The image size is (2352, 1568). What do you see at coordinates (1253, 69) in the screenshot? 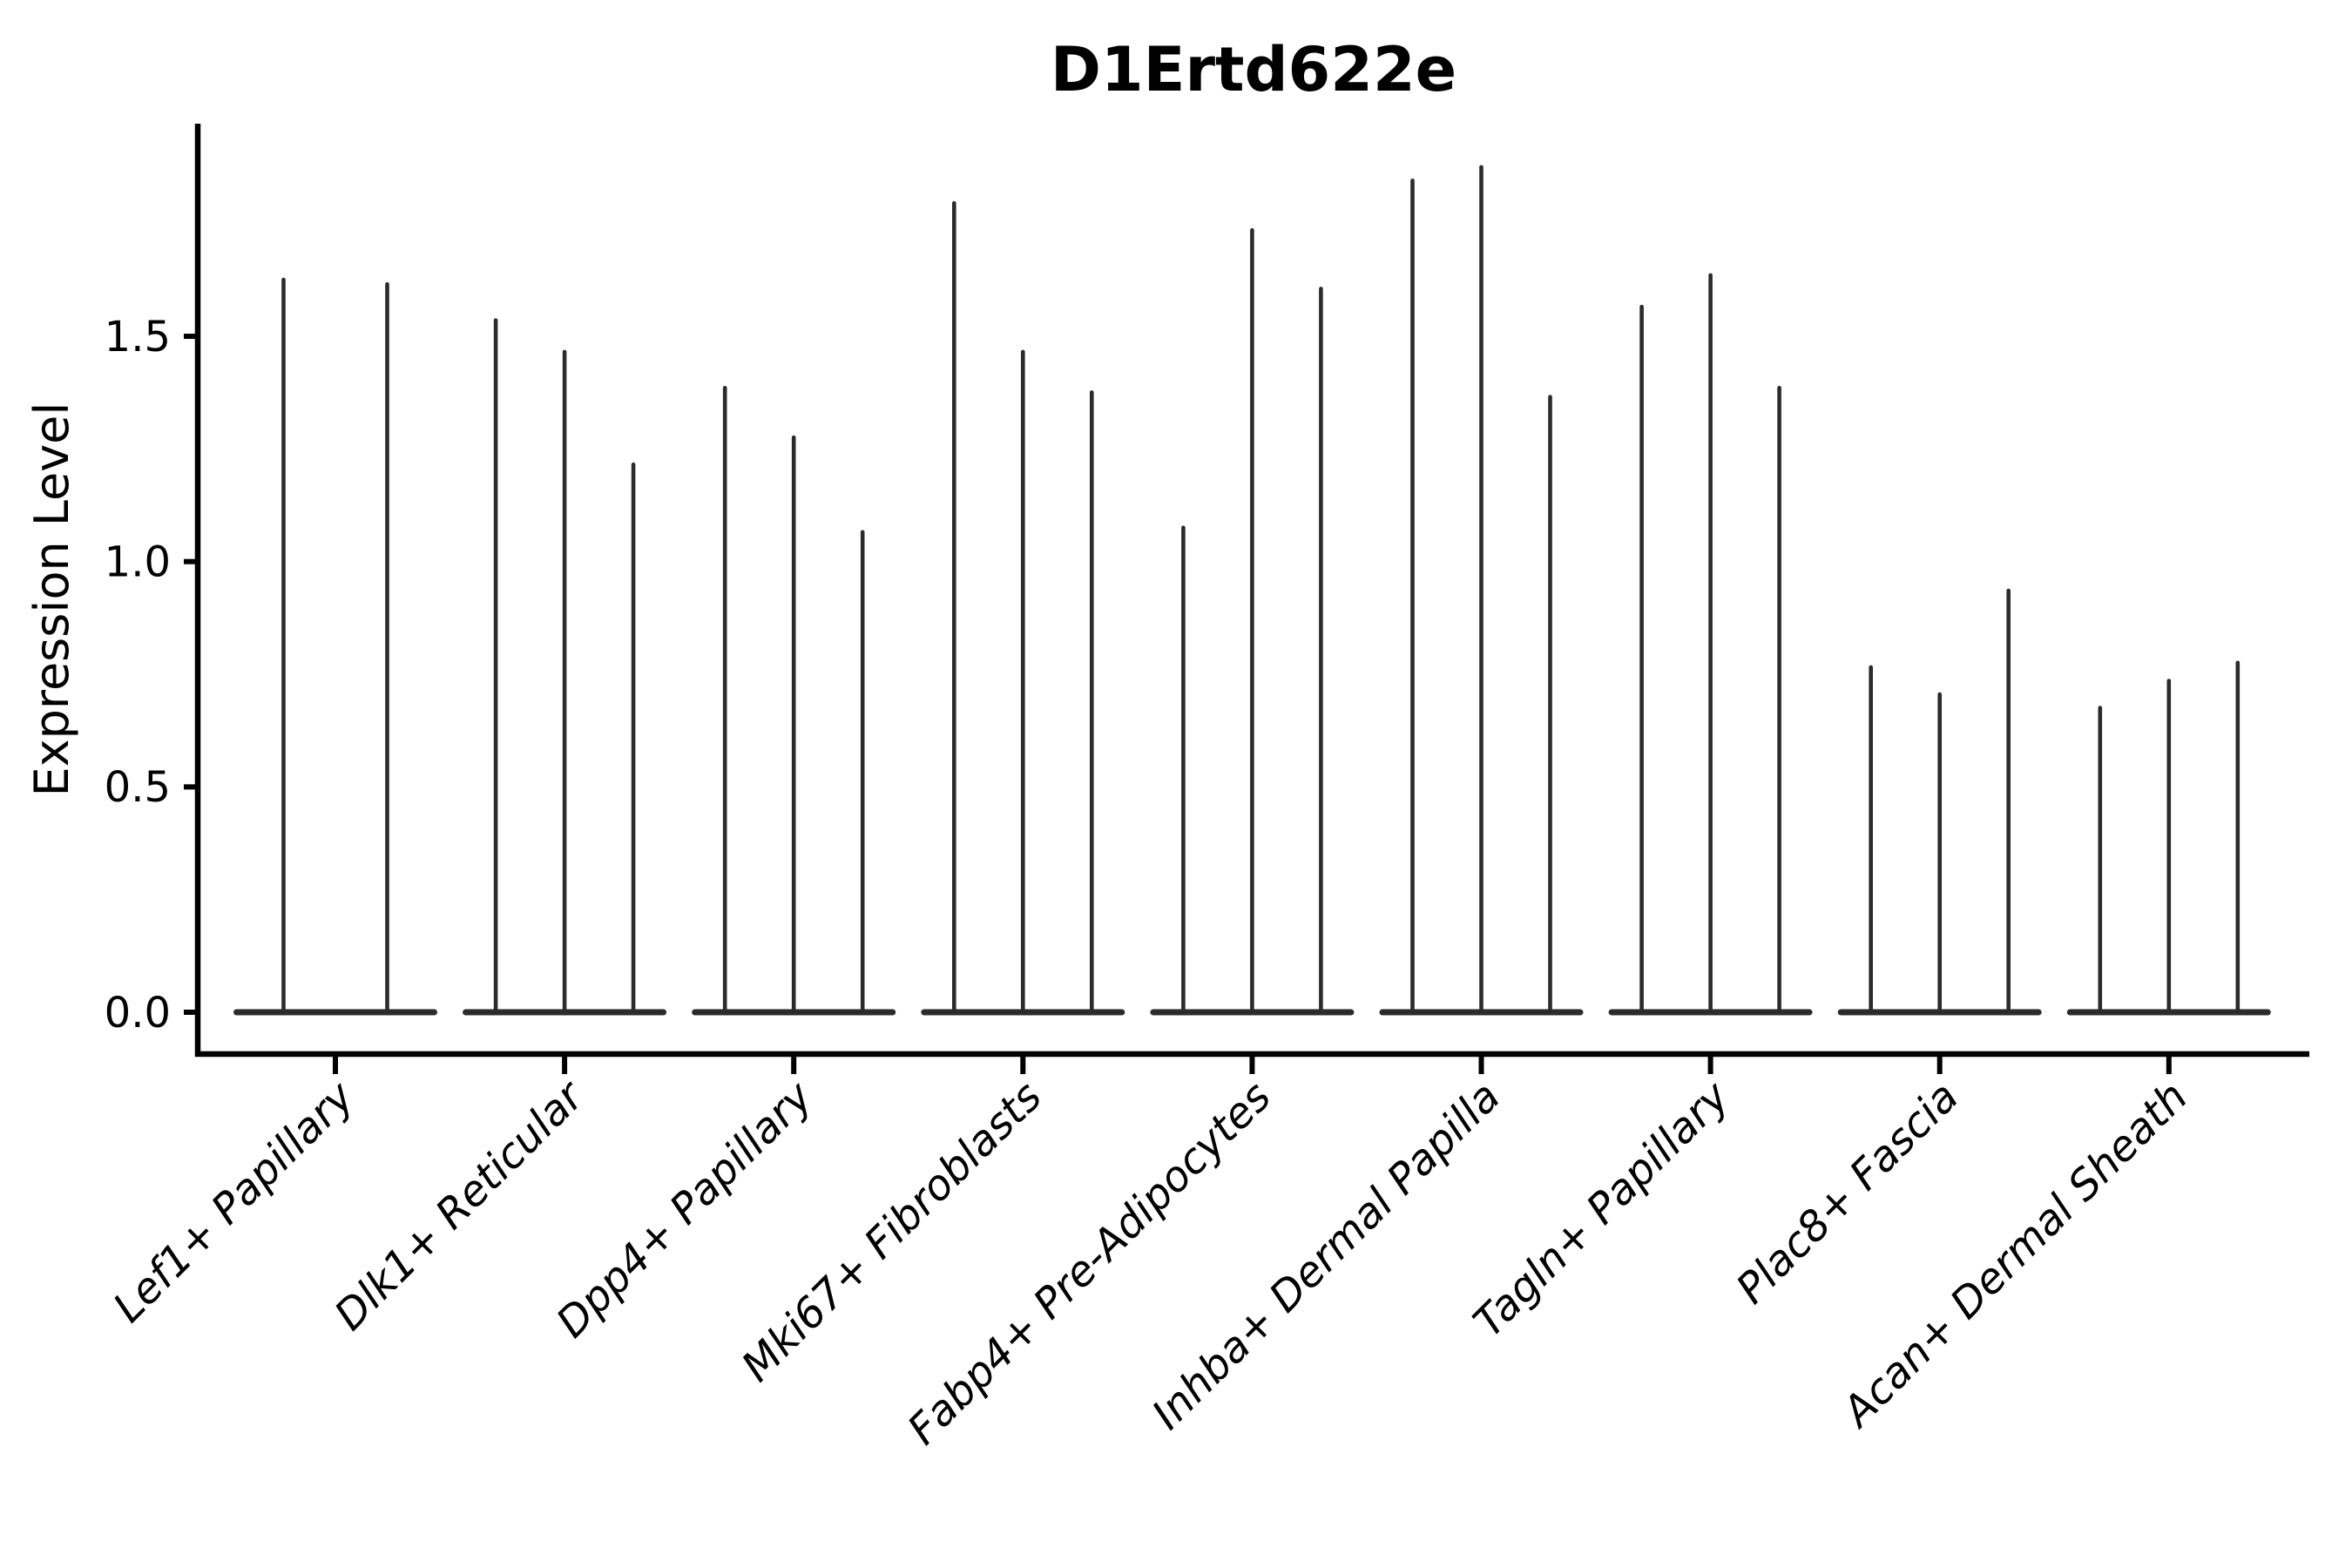
I see `plot-title: D1Ertd622e` at bounding box center [1253, 69].